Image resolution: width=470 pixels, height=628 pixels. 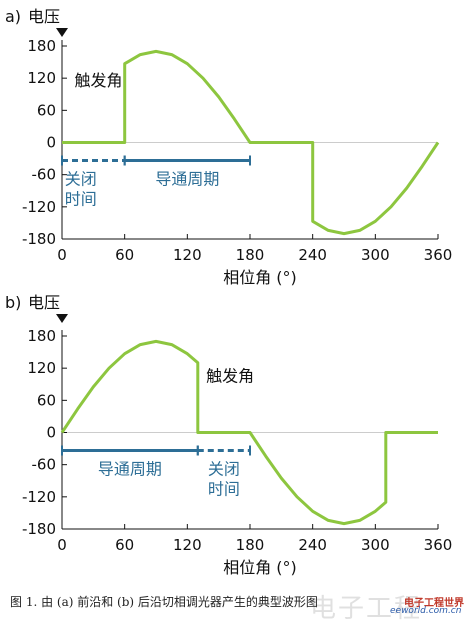 What do you see at coordinates (39, 239) in the screenshot?
I see `panel-a-y-tick-label: -180` at bounding box center [39, 239].